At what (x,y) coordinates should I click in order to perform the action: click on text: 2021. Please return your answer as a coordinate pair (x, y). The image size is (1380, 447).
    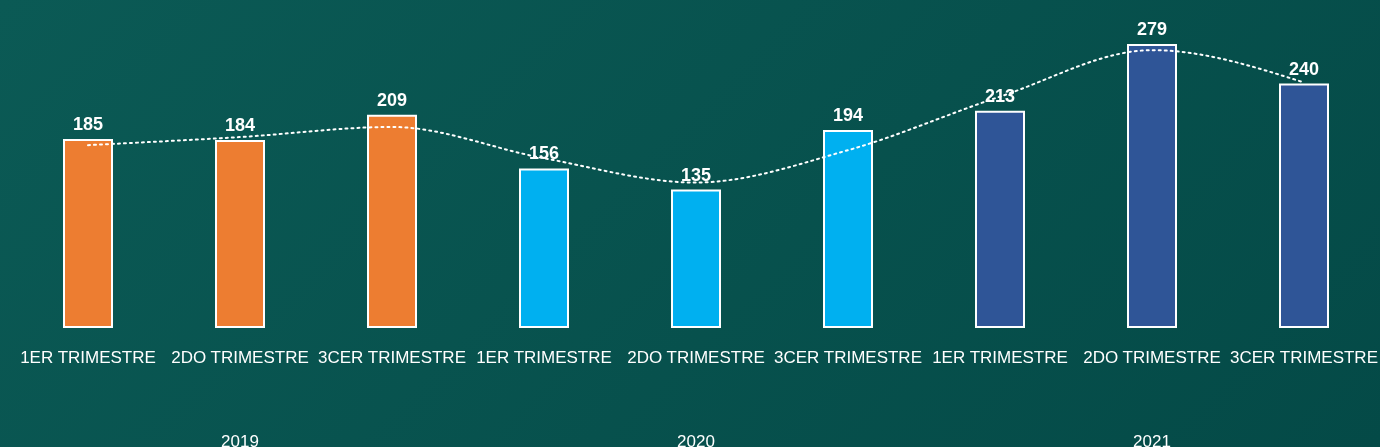
    Looking at the image, I should click on (1152, 439).